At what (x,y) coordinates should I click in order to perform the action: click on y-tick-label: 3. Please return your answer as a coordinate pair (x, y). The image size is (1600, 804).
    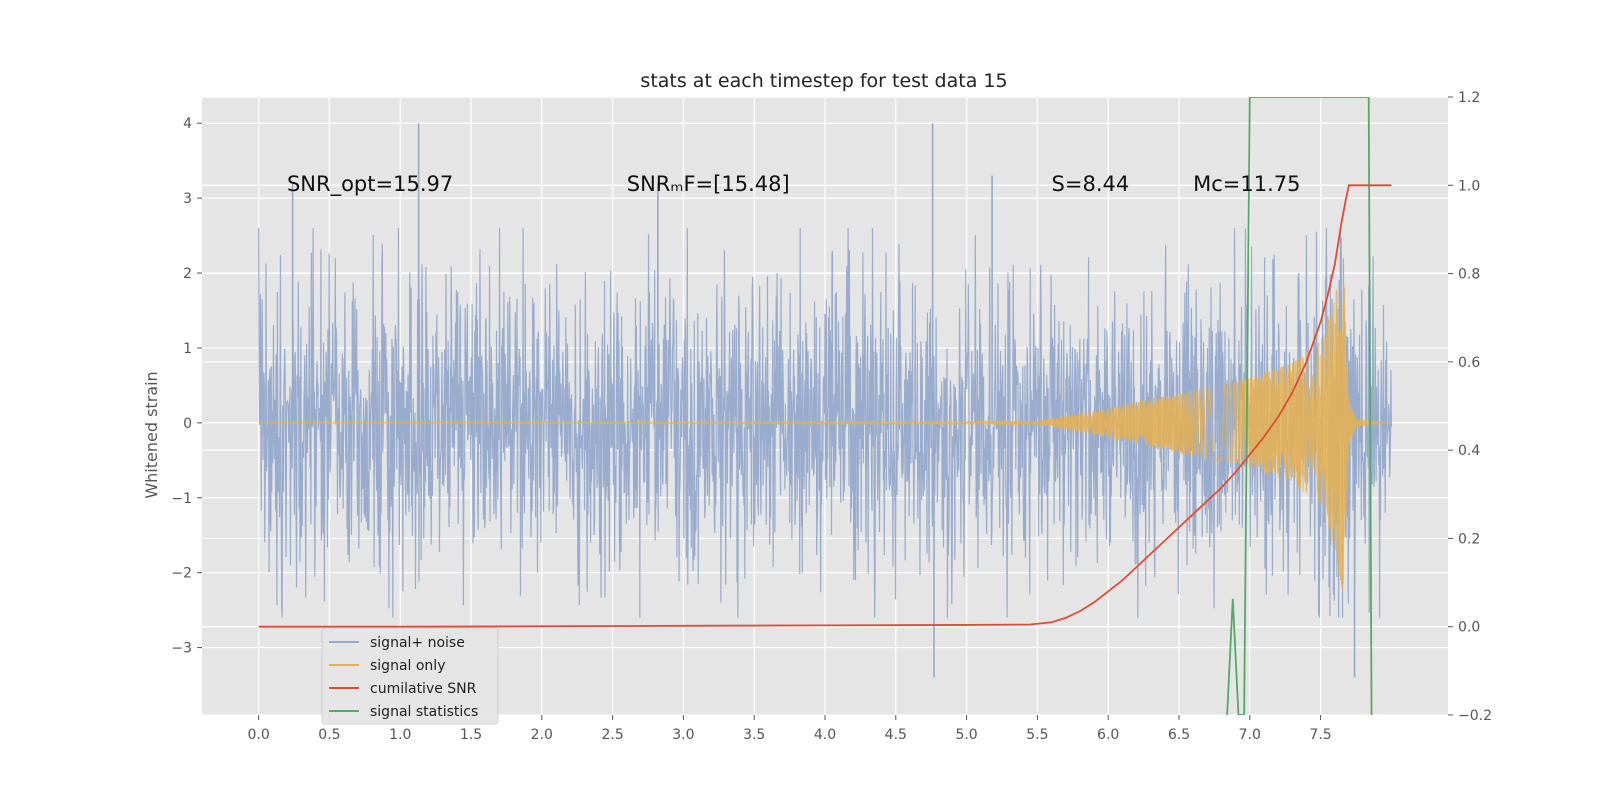
    Looking at the image, I should click on (187, 199).